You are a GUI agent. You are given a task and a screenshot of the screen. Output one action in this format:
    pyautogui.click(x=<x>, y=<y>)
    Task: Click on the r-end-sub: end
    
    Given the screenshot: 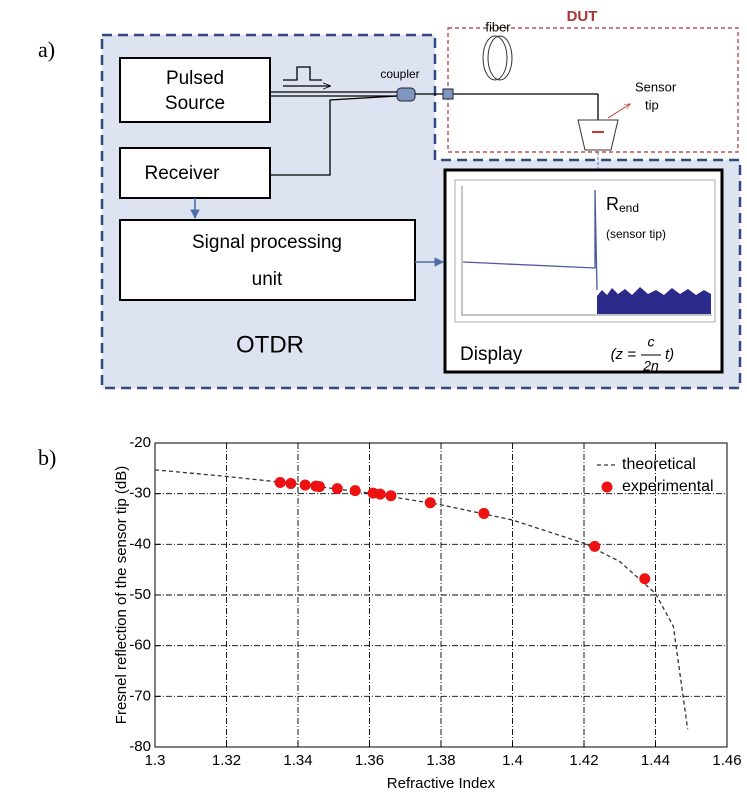 What is the action you would take?
    pyautogui.click(x=629, y=208)
    